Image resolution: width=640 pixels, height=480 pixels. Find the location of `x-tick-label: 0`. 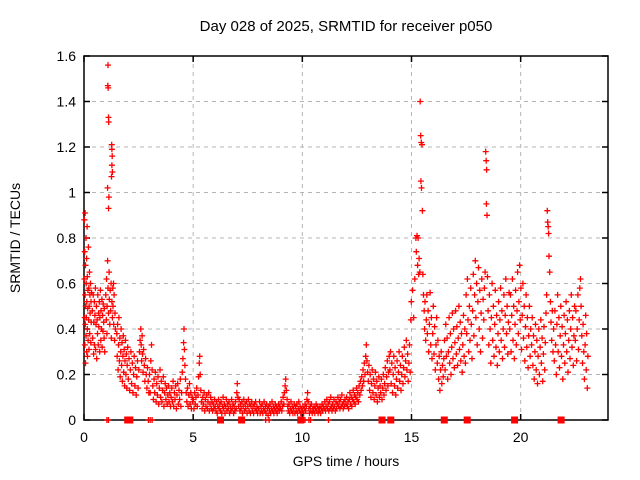

x-tick-label: 0 is located at coordinates (84, 437).